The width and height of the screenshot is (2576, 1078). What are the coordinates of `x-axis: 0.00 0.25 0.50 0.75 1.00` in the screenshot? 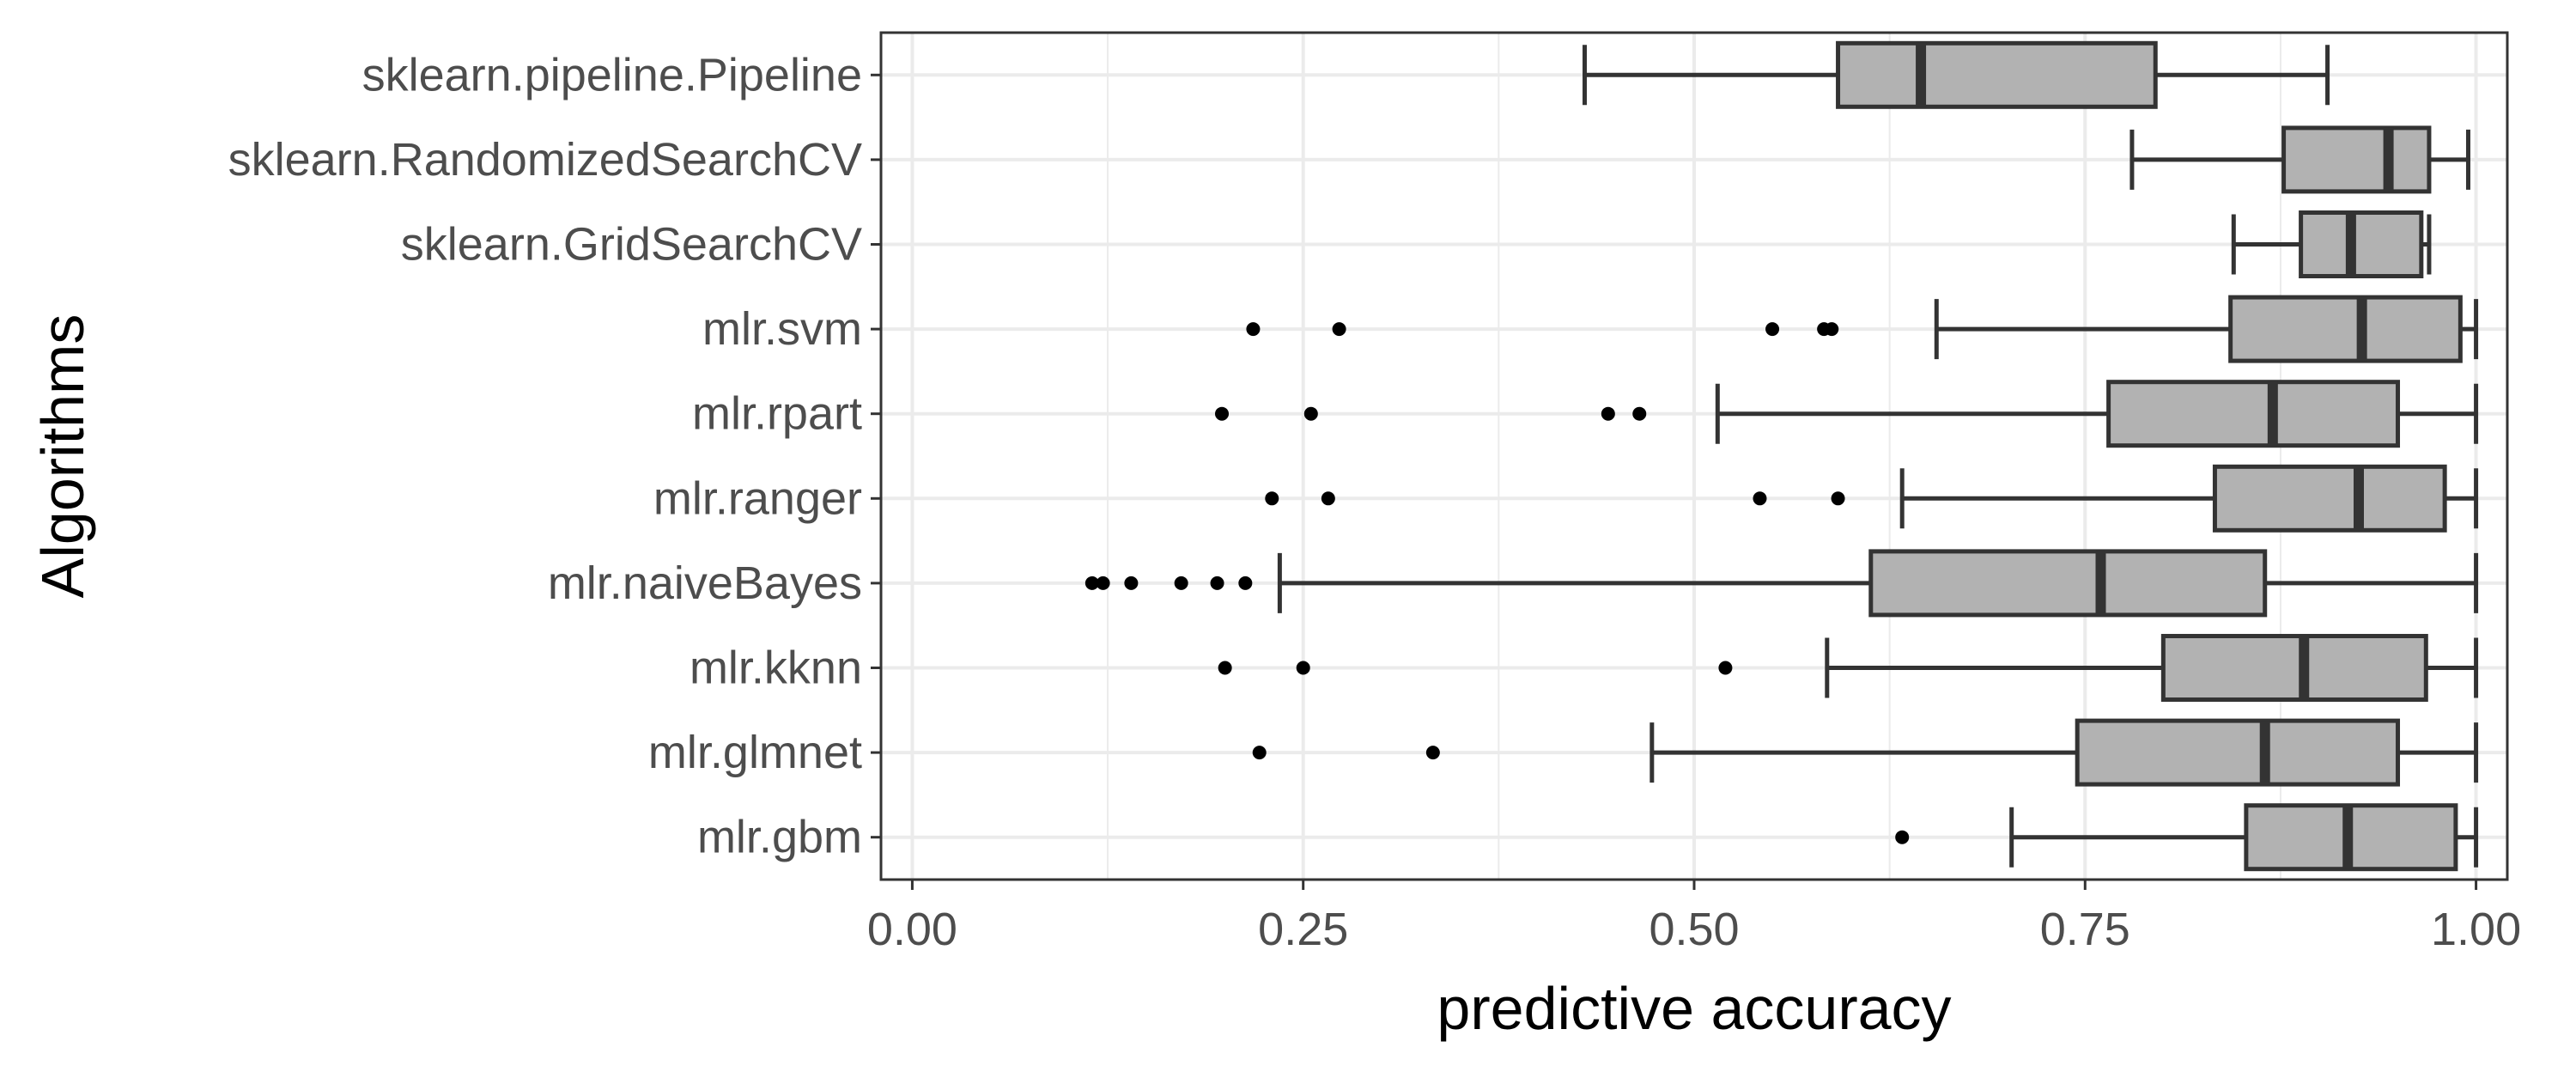 It's located at (1694, 917).